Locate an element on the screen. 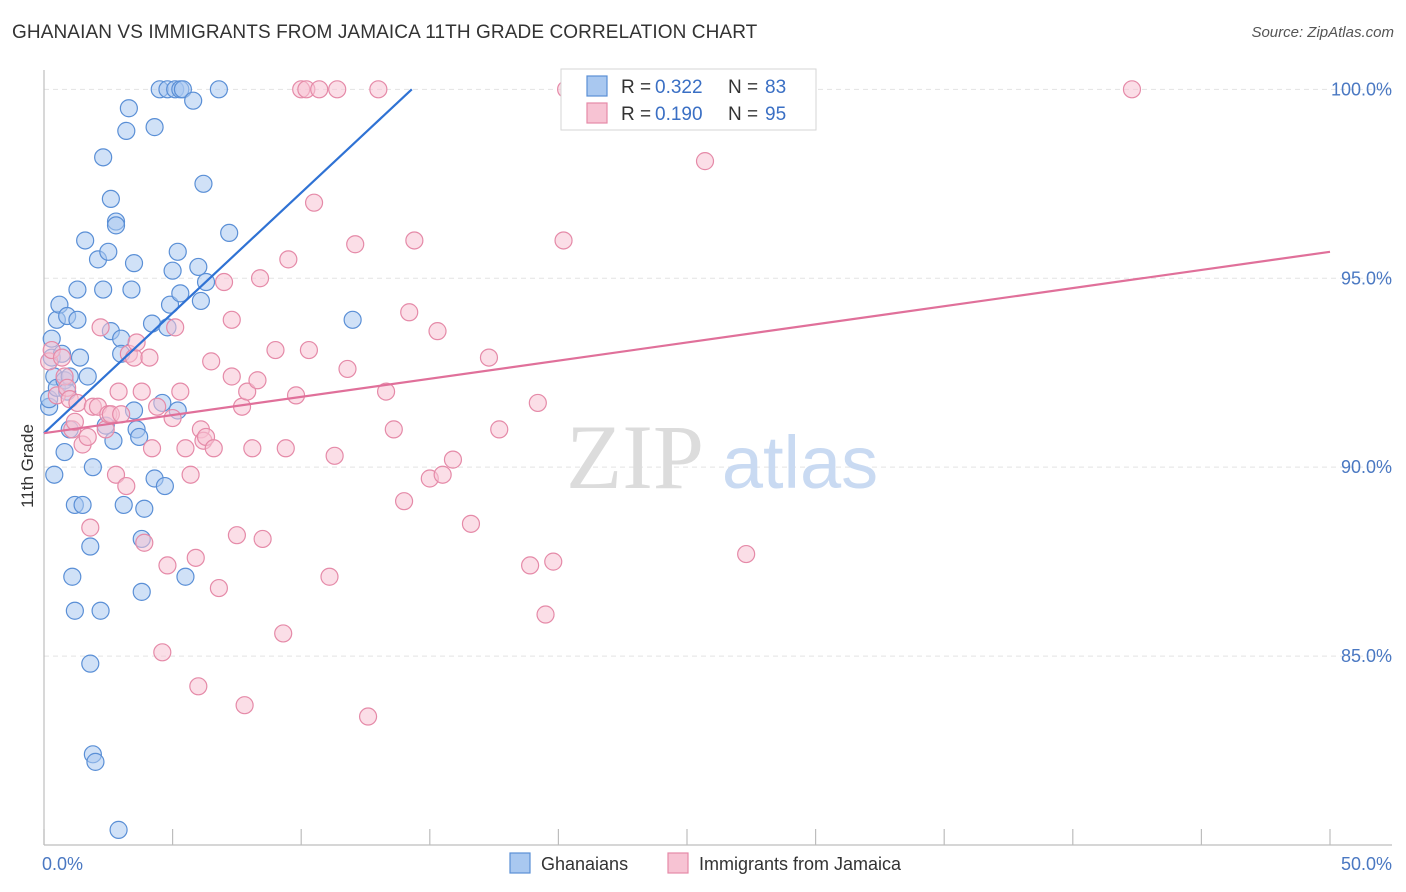 This screenshot has height=892, width=1406. stats-legend: R = 0.322 N = 83 R = 0.190 N = 95 is located at coordinates (688, 99).